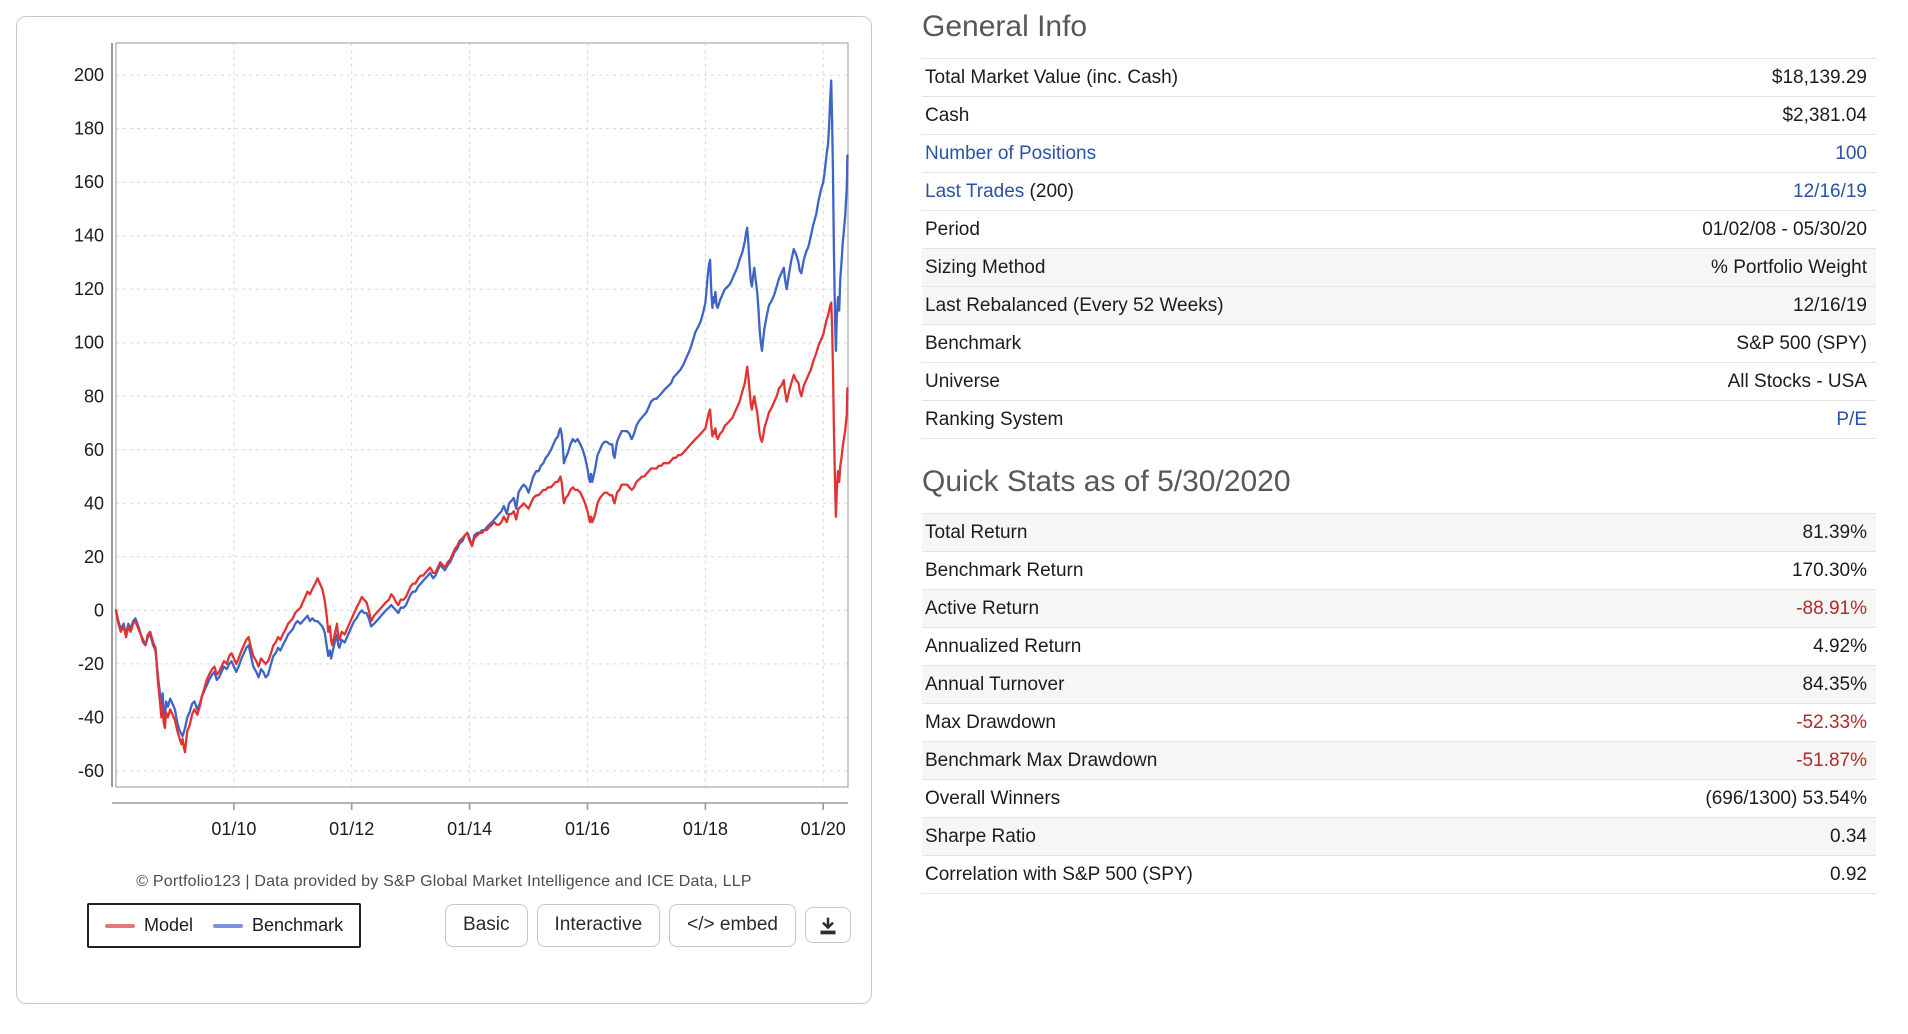 This screenshot has width=1908, height=1034. Describe the element at coordinates (1399, 685) in the screenshot. I see `table-row: Annual Turnover 84.35%` at that location.